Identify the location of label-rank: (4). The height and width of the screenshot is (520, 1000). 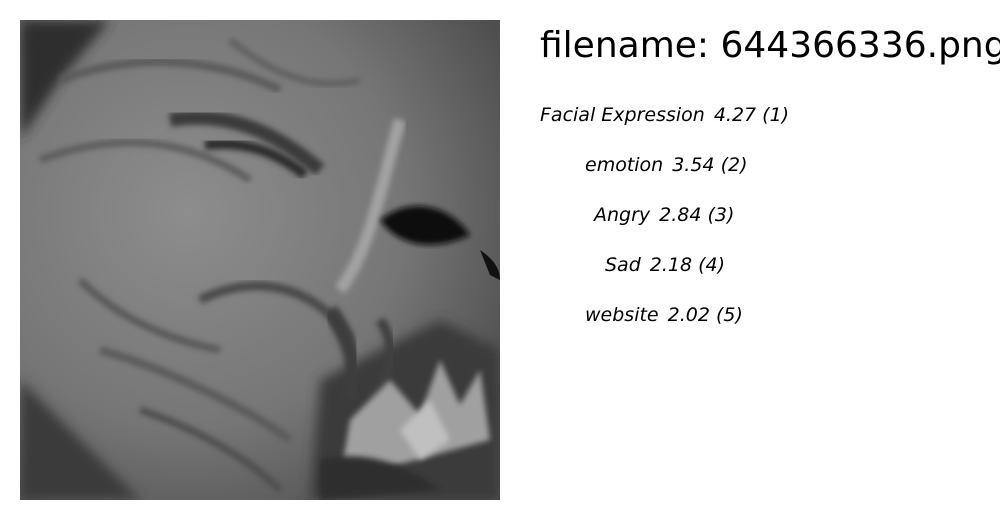
(712, 265).